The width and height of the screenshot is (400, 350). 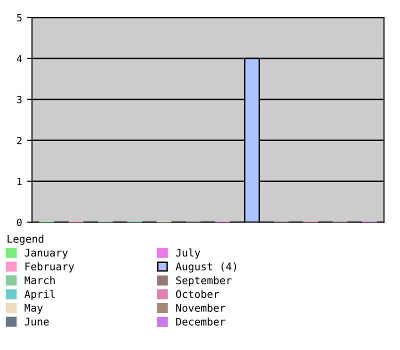 I want to click on y-tick-label: 0, so click(x=19, y=222).